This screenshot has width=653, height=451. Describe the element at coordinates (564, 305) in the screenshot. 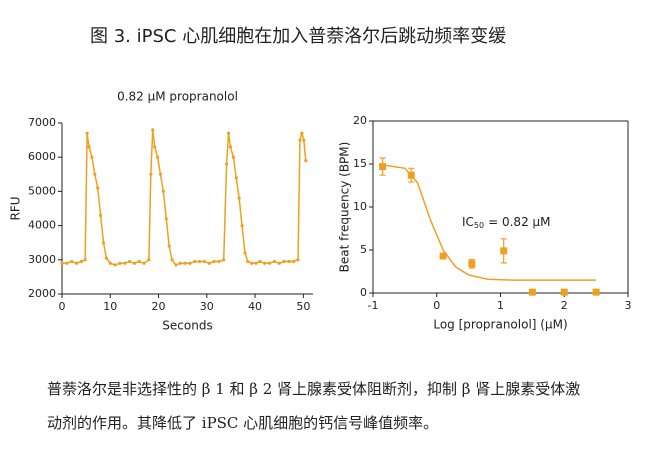

I see `x-tick-label: 2` at that location.